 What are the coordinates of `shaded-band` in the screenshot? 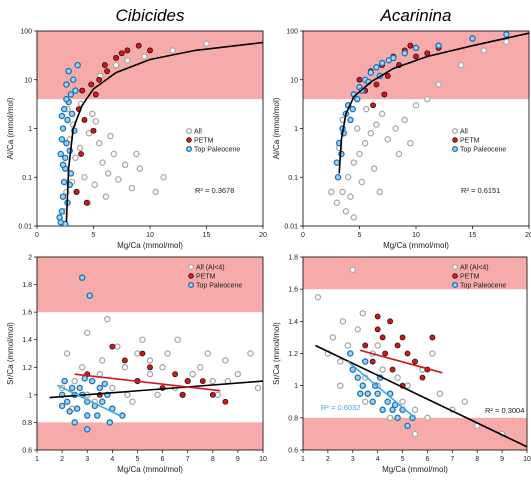 It's located at (416, 65).